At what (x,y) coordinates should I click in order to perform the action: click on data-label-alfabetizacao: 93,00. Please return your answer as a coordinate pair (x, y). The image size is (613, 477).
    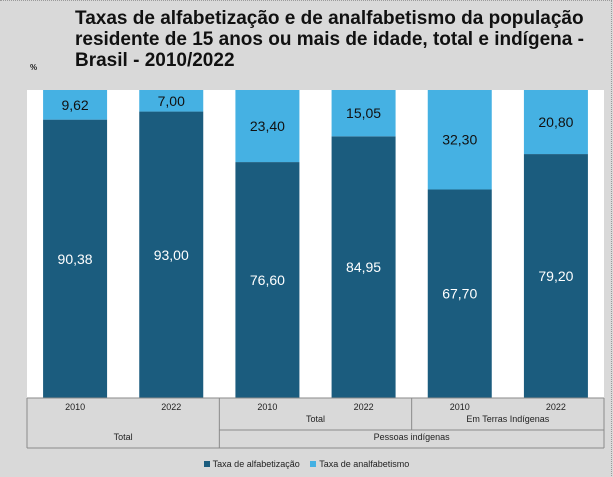
    Looking at the image, I should click on (171, 255).